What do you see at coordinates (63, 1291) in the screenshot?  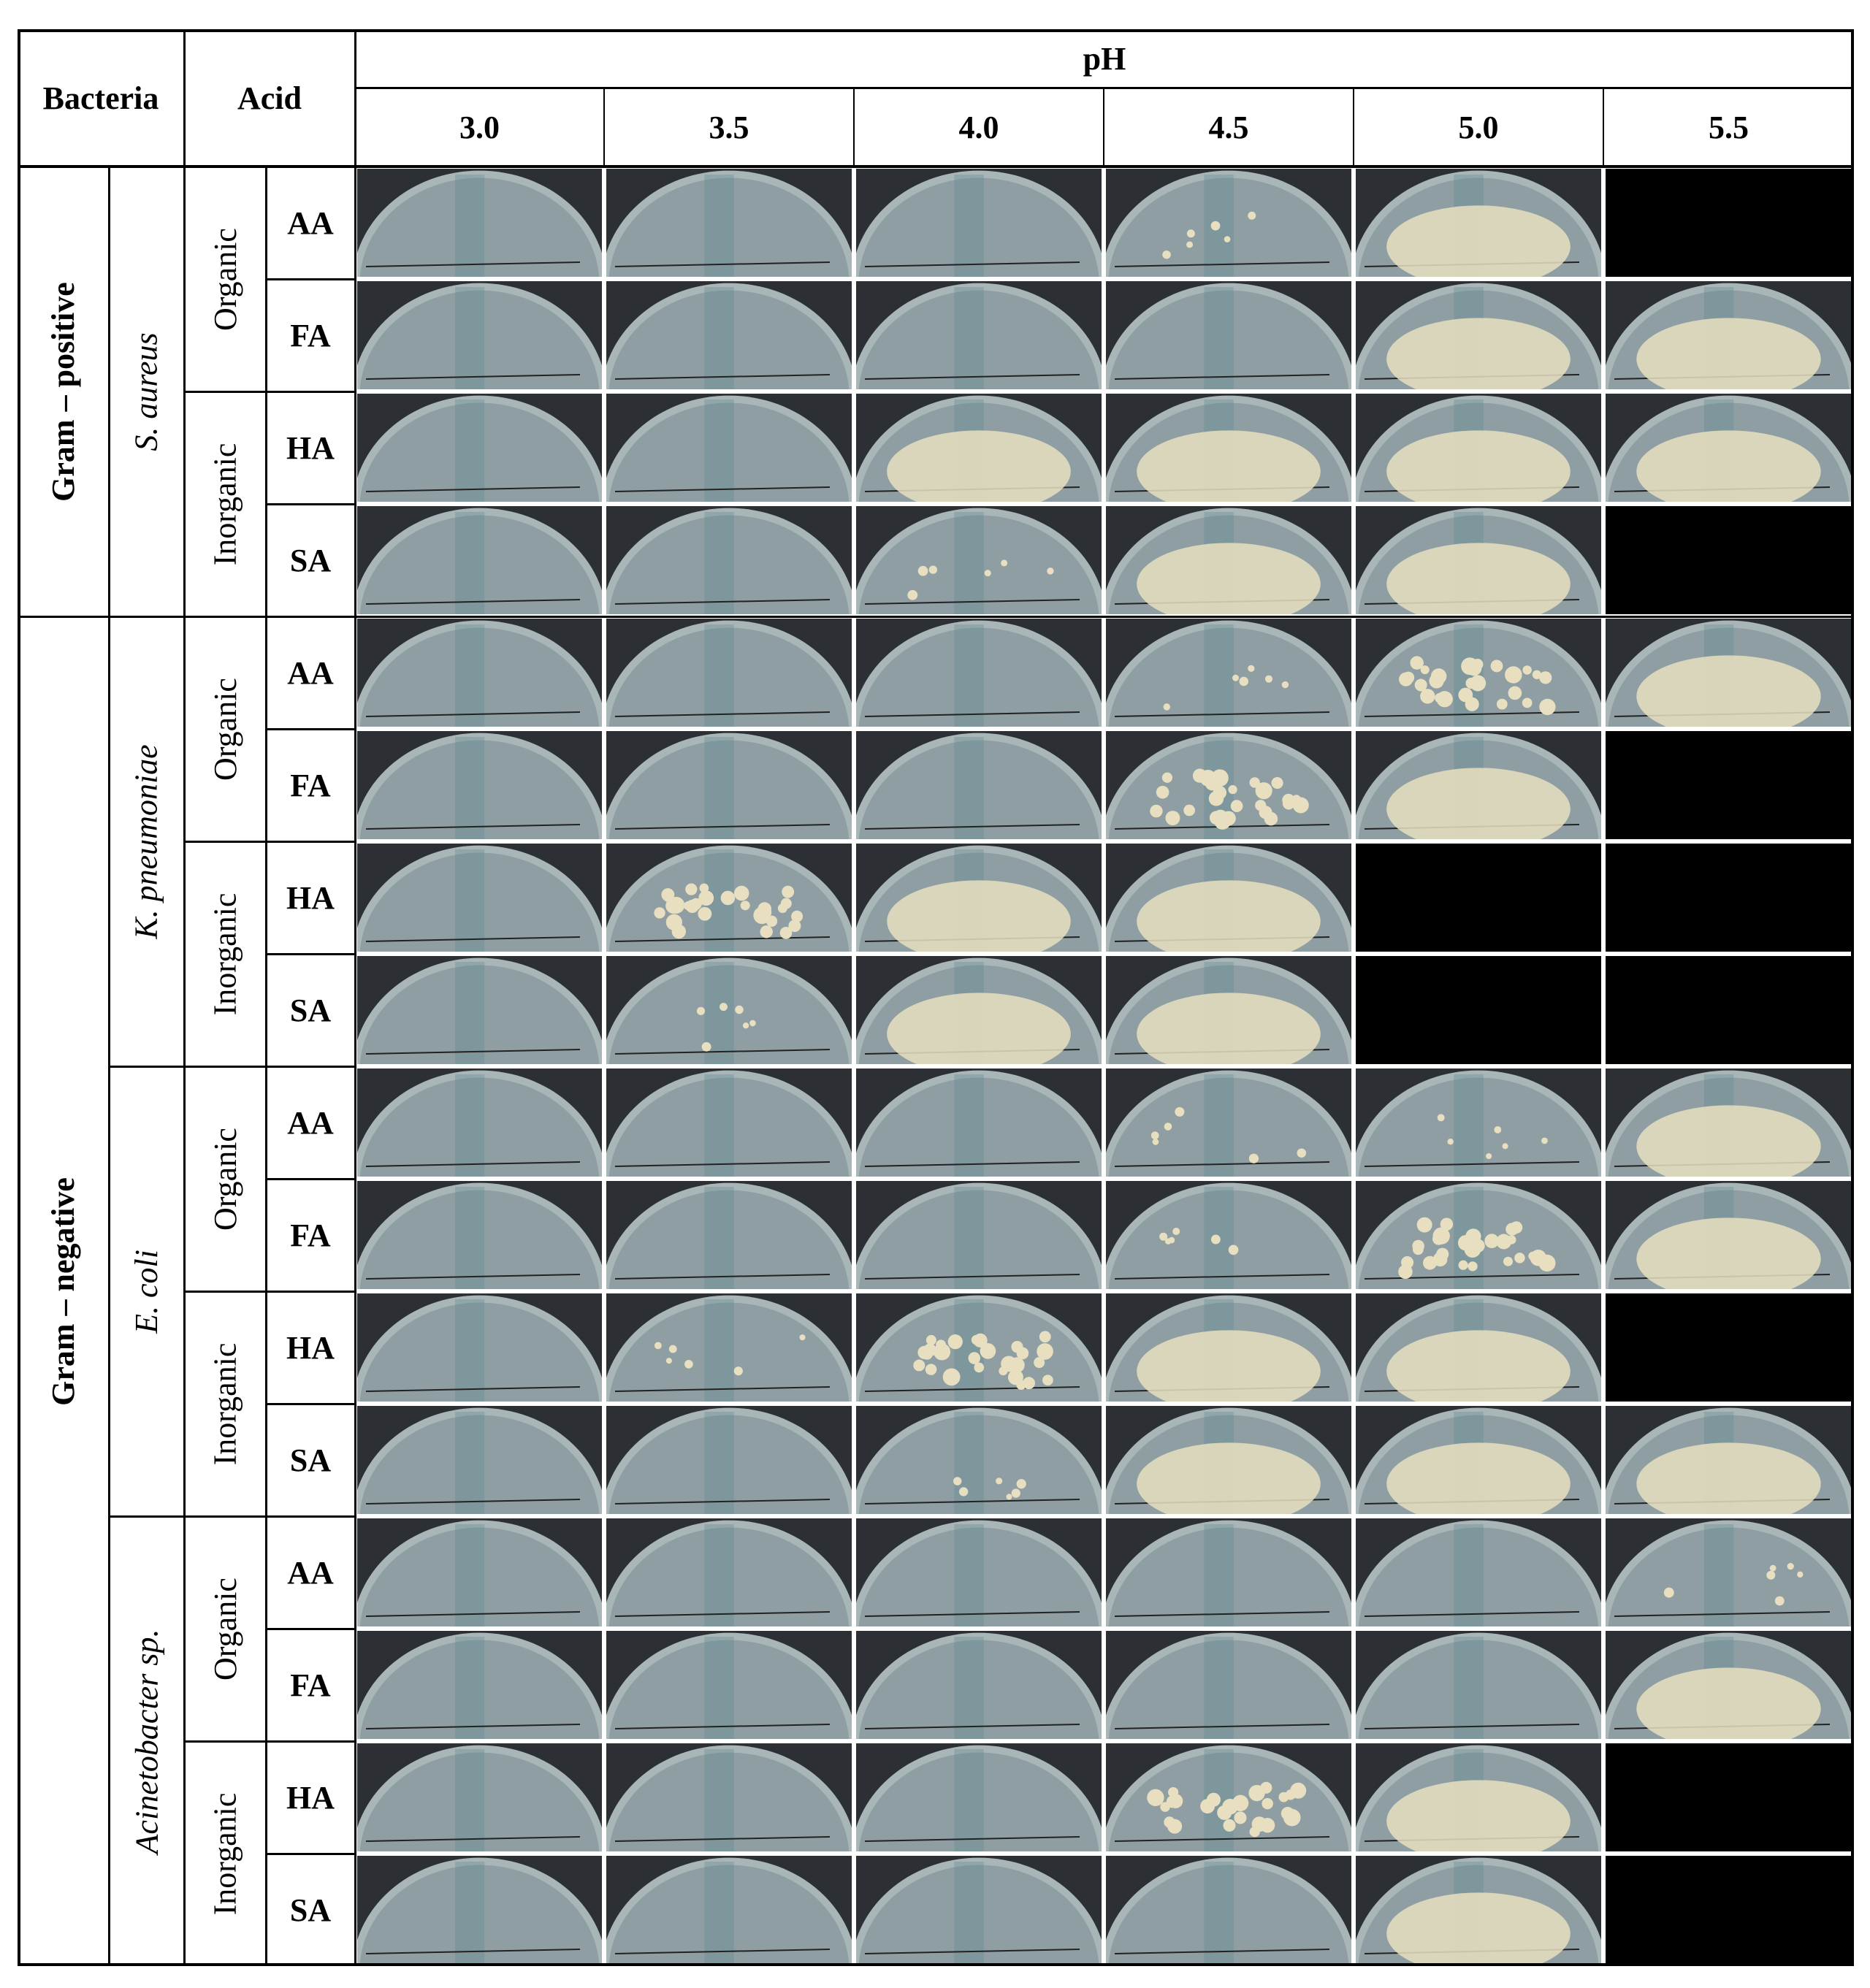 I see `gram-group-label: Gram – negative` at bounding box center [63, 1291].